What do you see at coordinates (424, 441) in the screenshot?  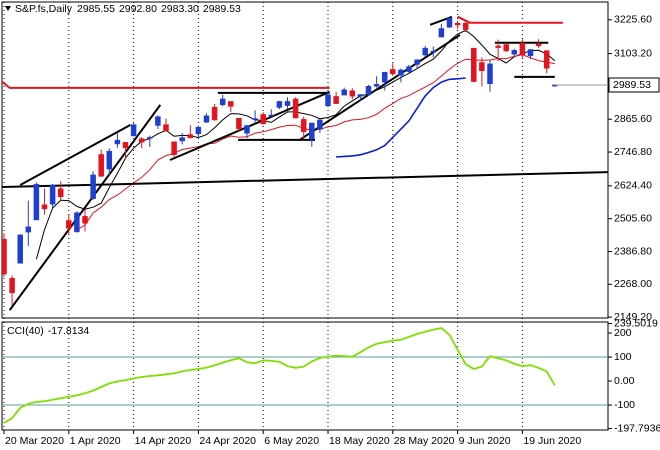 I see `x-tick-label: 28 May 2020` at bounding box center [424, 441].